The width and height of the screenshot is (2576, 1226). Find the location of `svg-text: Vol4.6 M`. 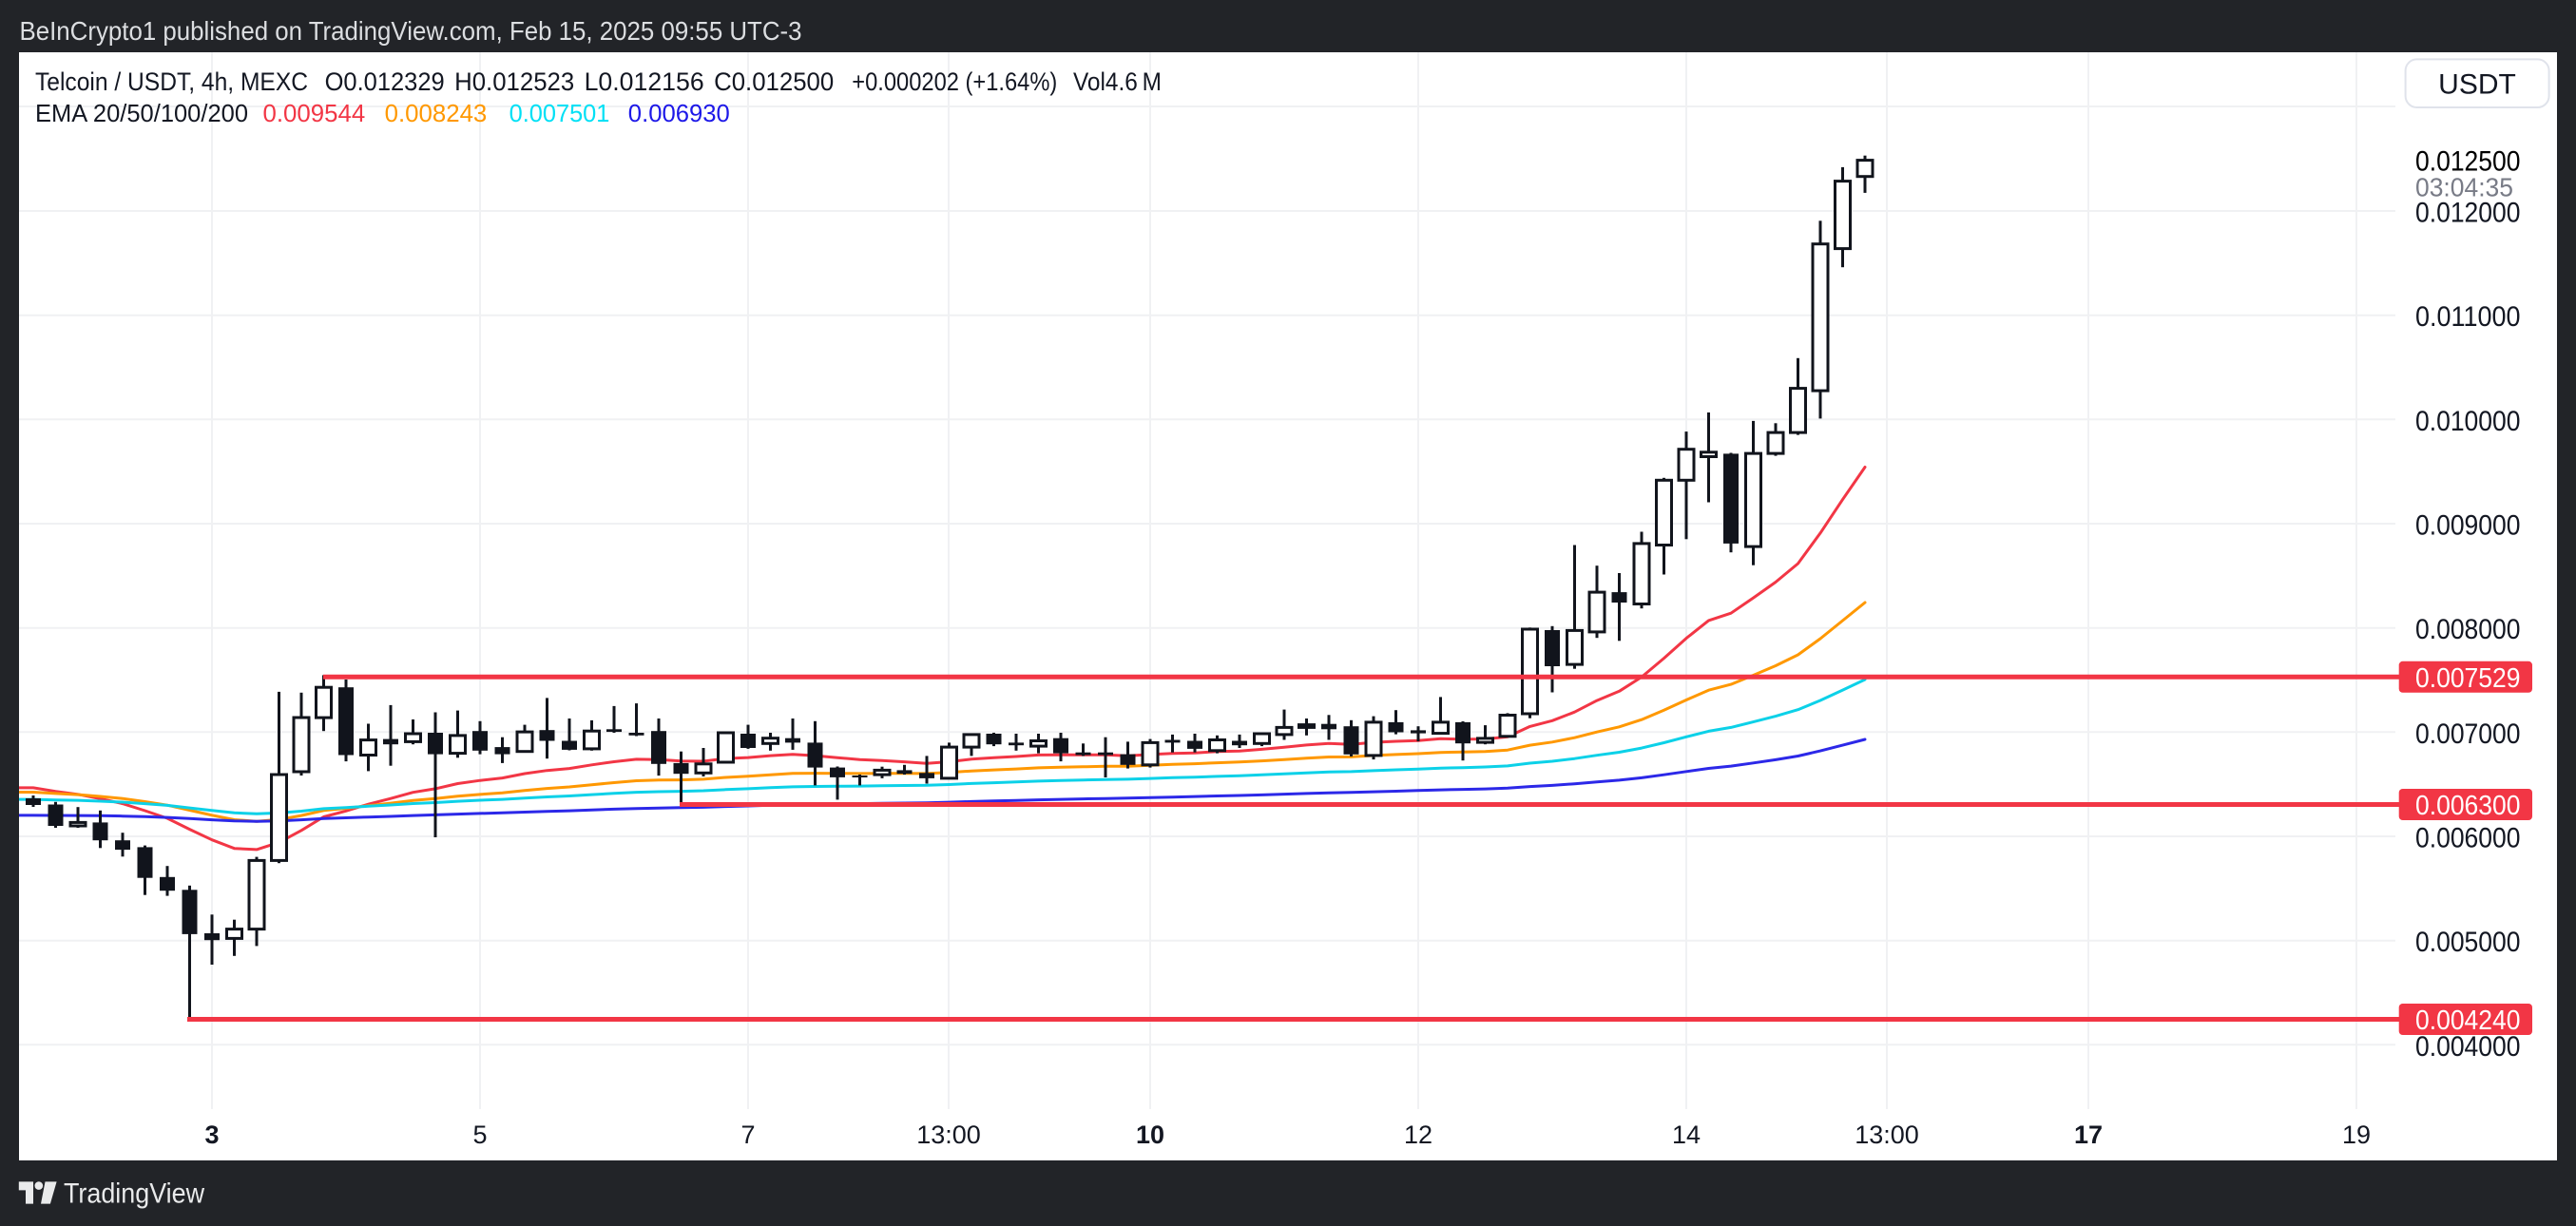

svg-text: Vol4.6 M is located at coordinates (1117, 82).